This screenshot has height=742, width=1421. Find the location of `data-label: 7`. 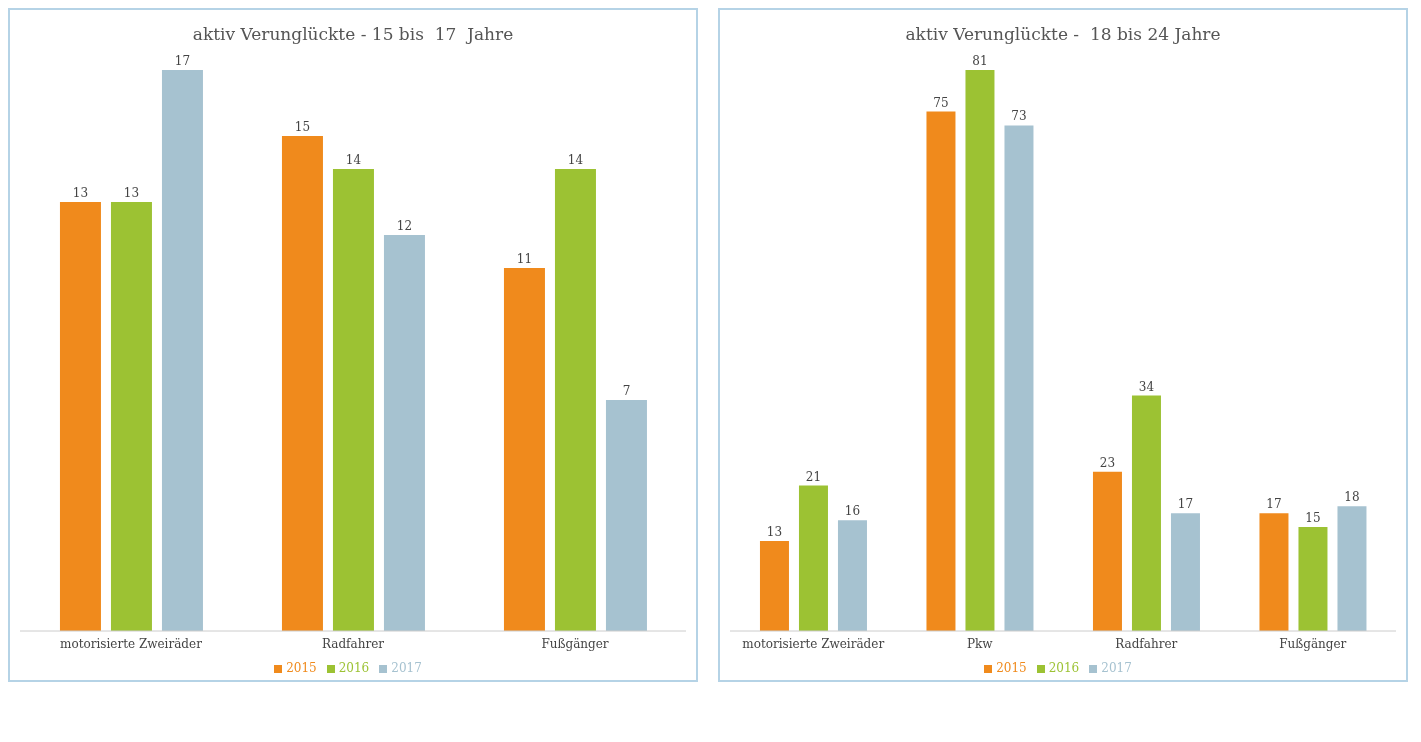

data-label: 7 is located at coordinates (626, 391).